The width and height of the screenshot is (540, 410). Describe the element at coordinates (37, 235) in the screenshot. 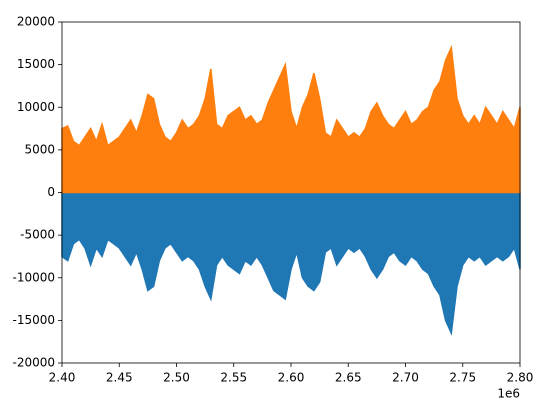

I see `y-tick-label: -5000` at that location.